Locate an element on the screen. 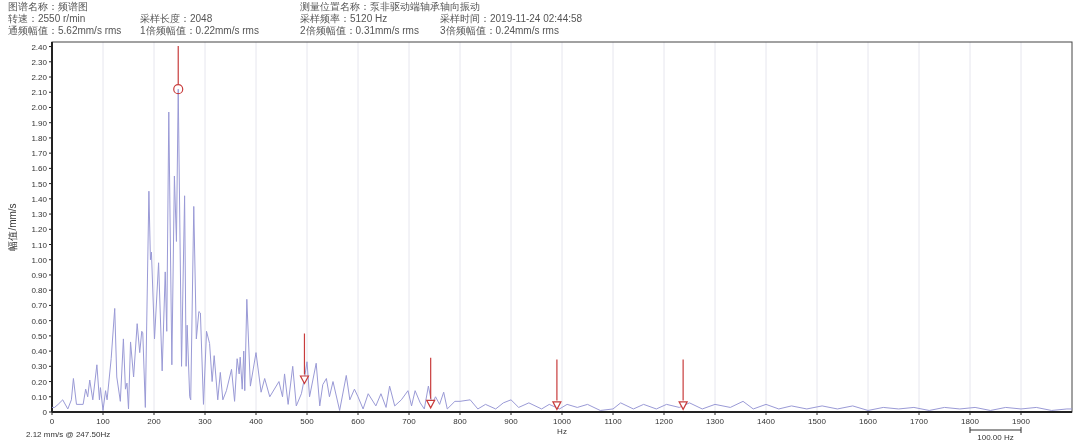 This screenshot has height=442, width=1080. x-tick-label: 1300 is located at coordinates (715, 421).